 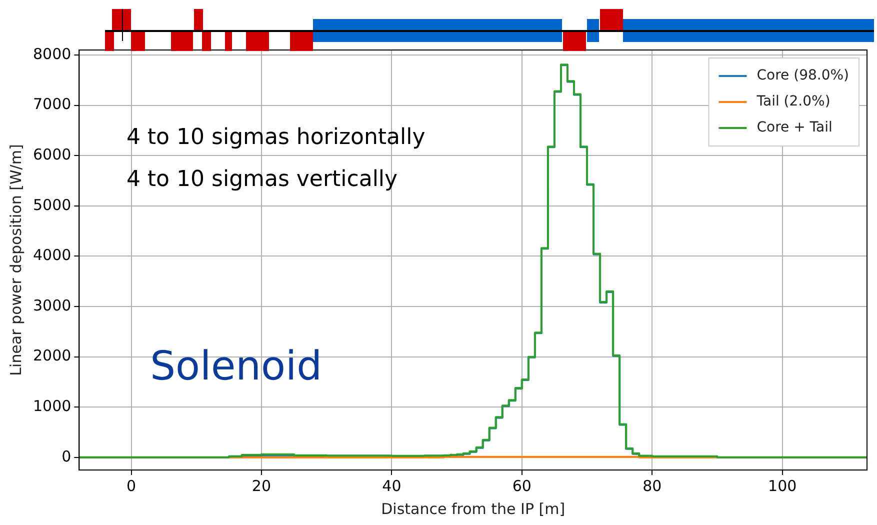 I want to click on y-tick-label: 6000, so click(x=52, y=155).